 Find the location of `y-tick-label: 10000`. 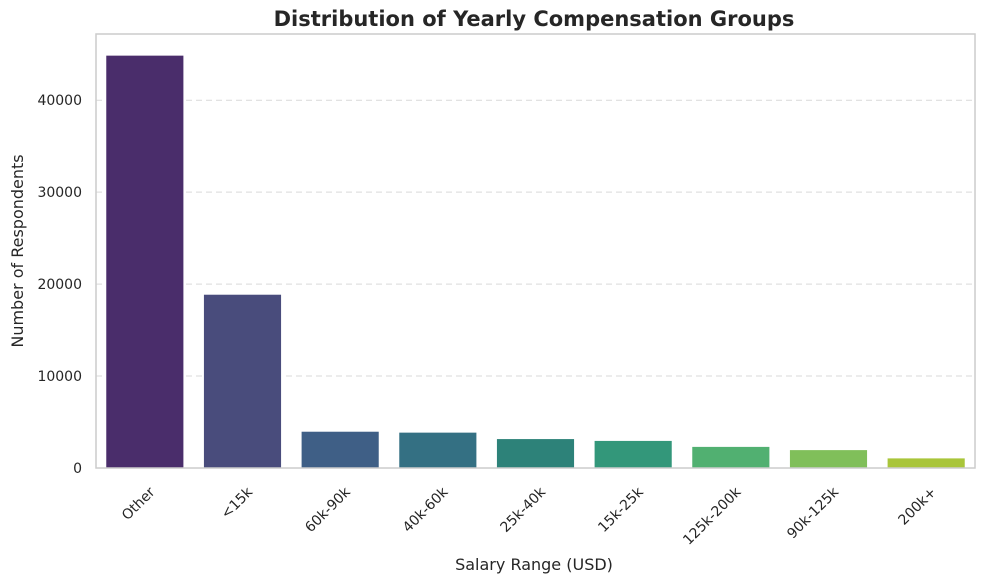

y-tick-label: 10000 is located at coordinates (59, 377).